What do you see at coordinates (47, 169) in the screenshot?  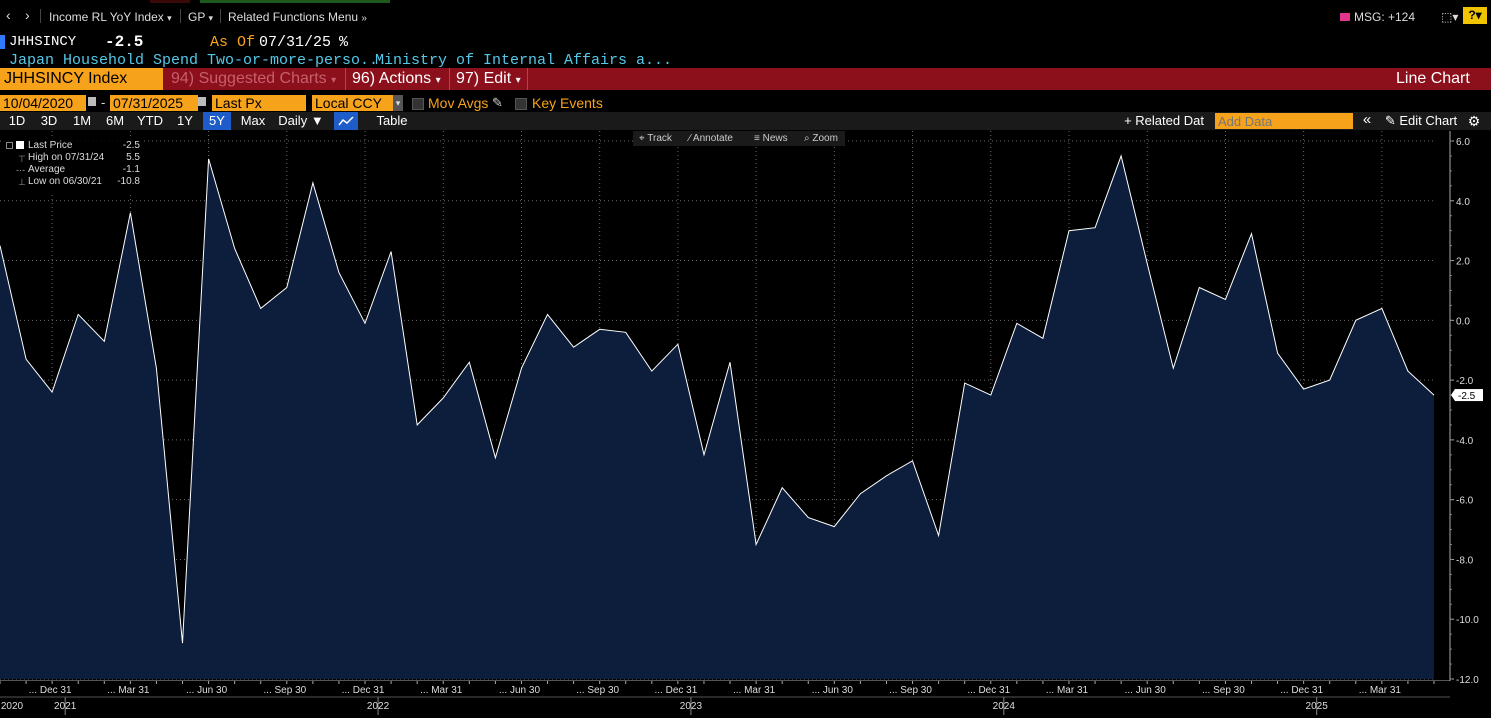 I see `legend-average-label: Average` at bounding box center [47, 169].